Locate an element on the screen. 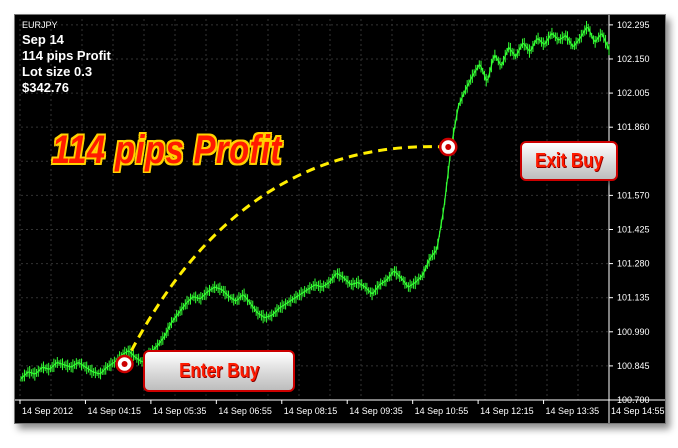 This screenshot has height=448, width=678. exit-buy-button: Exit Buy is located at coordinates (569, 161).